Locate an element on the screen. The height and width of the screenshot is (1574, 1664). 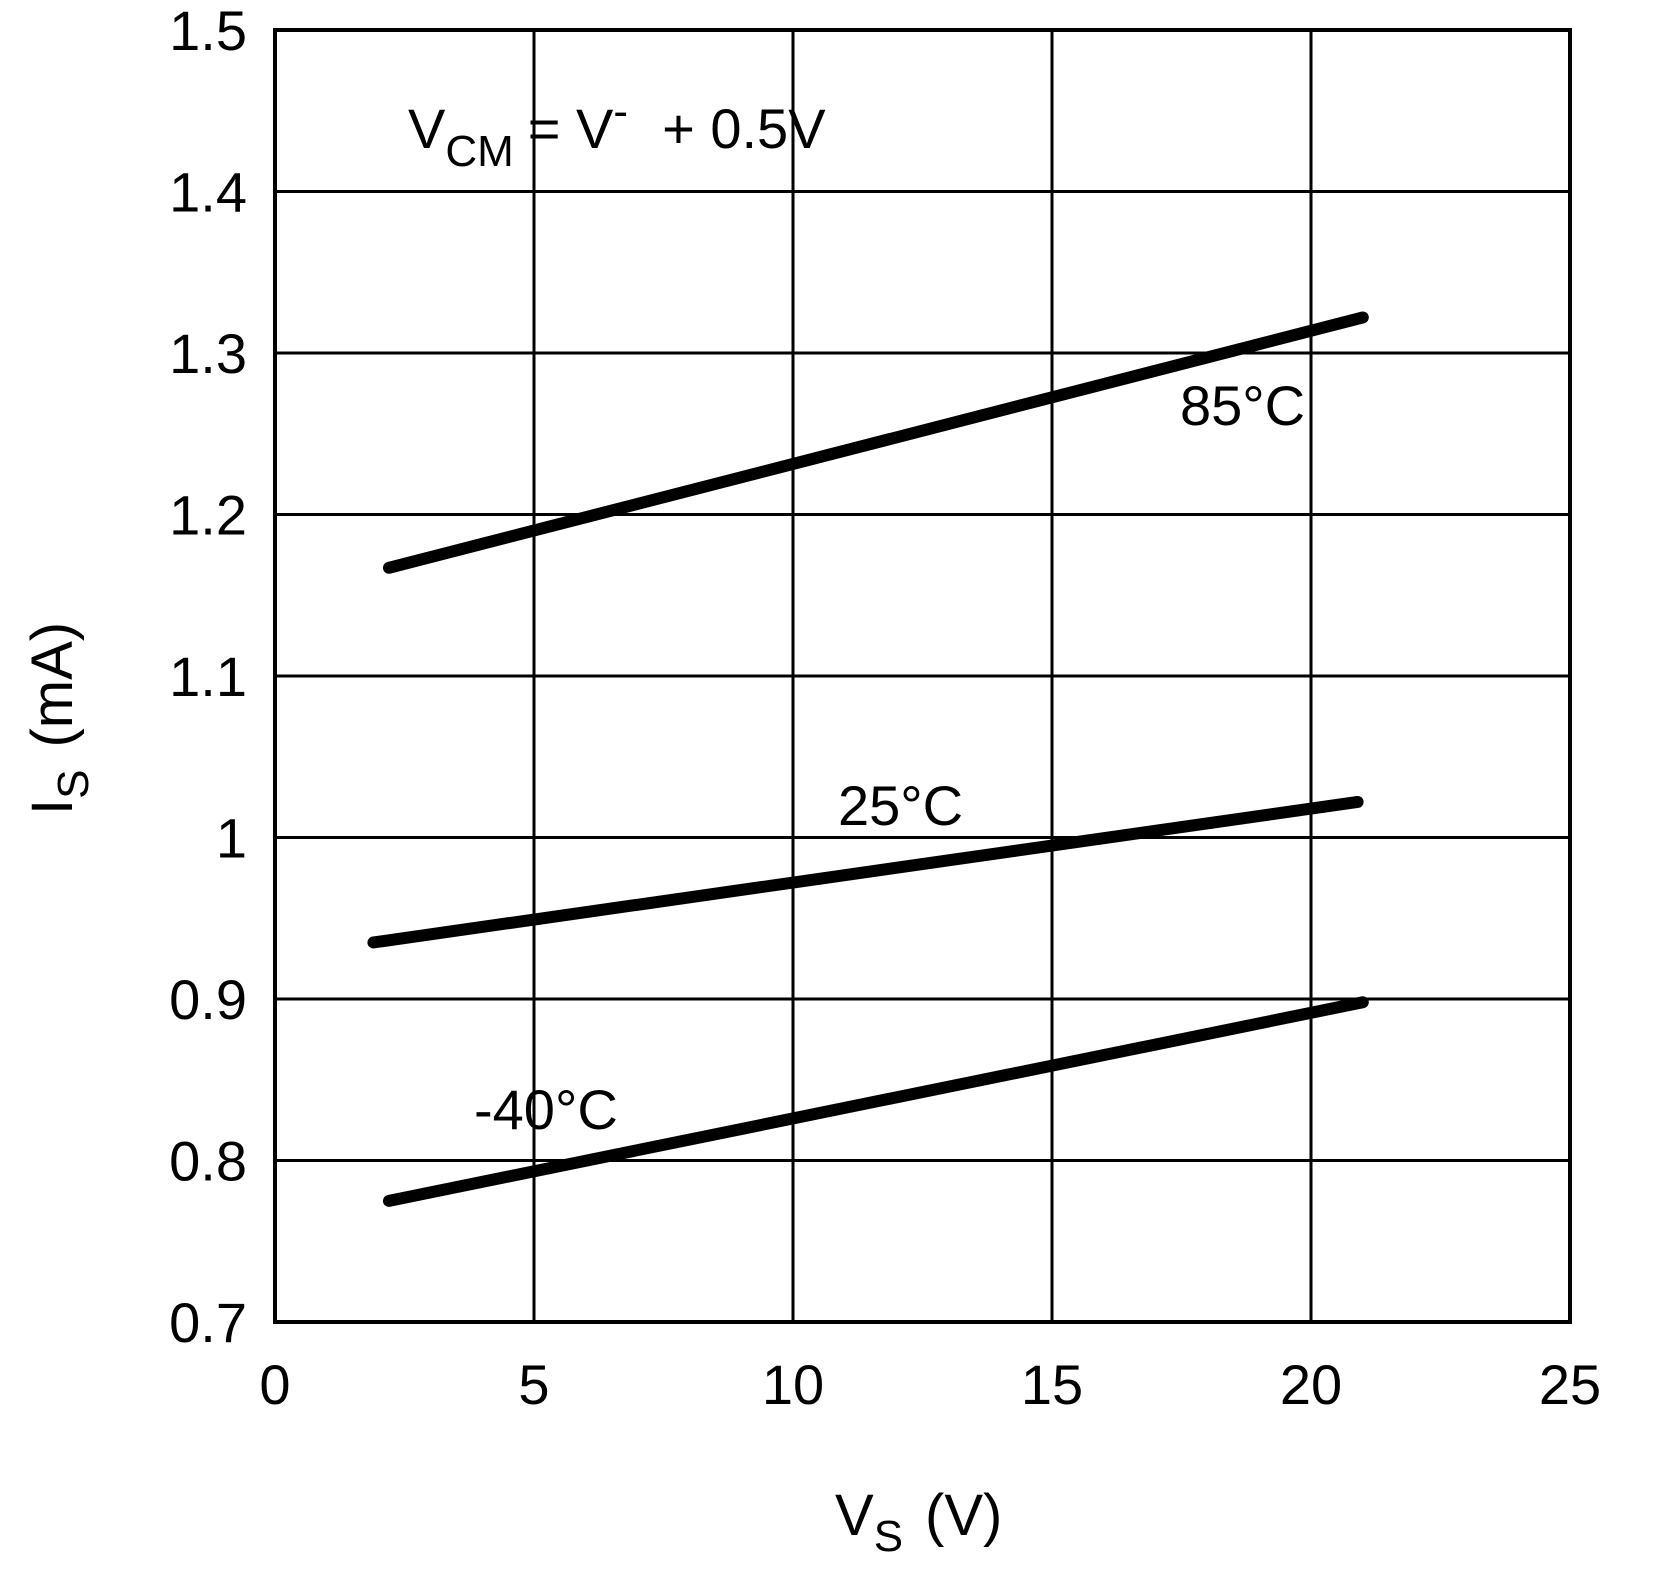
series-label-25c: 25°C is located at coordinates (900, 805).